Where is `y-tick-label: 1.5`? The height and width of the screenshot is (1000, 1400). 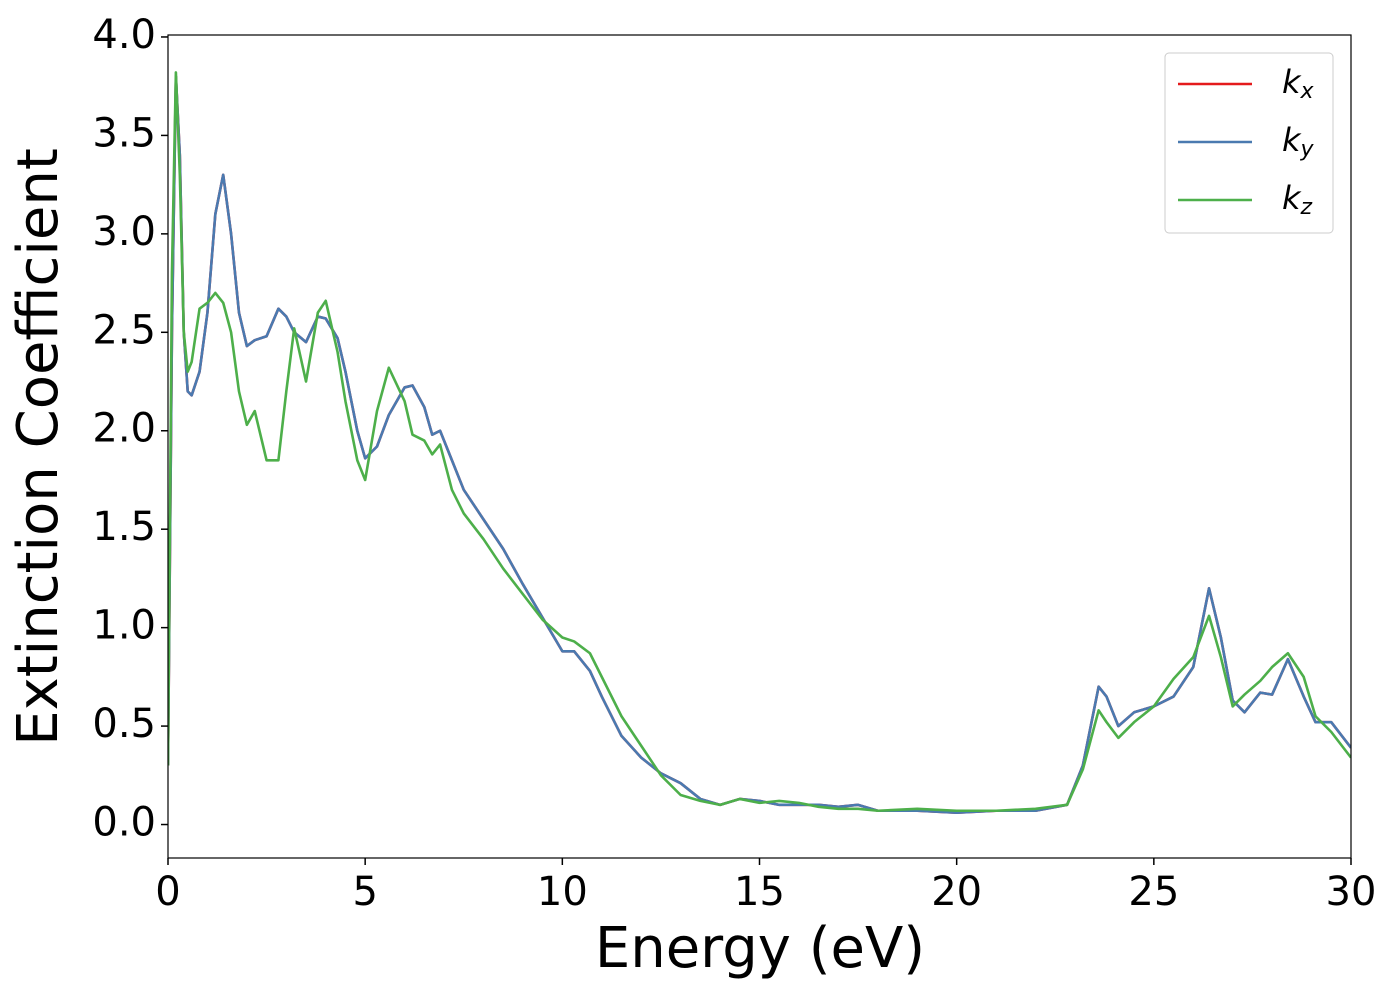
y-tick-label: 1.5 is located at coordinates (124, 527).